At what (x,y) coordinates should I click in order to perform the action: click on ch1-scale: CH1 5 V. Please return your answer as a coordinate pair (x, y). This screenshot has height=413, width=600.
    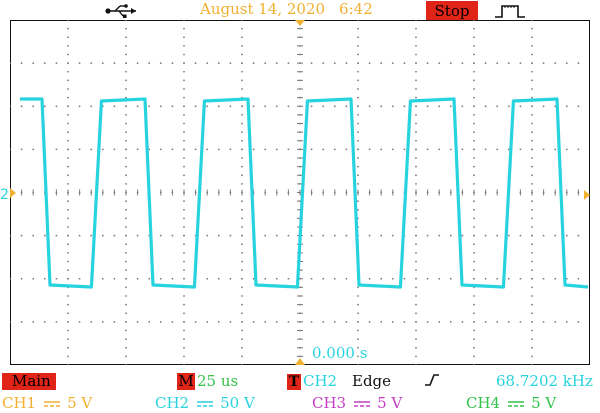
    Looking at the image, I should click on (47, 403).